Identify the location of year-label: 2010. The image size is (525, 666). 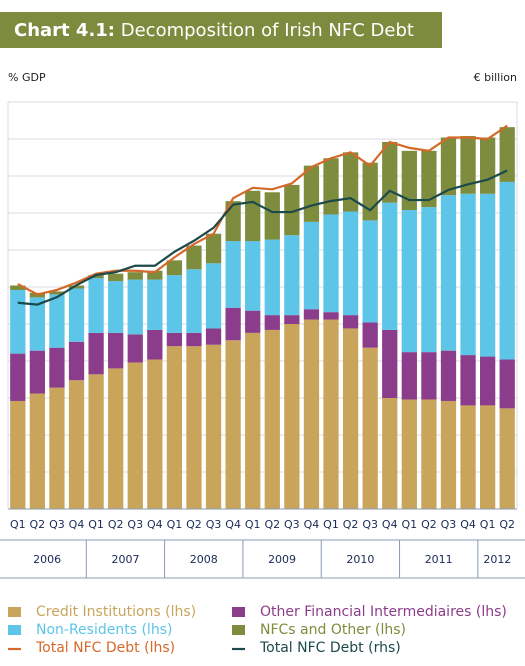
(360, 559).